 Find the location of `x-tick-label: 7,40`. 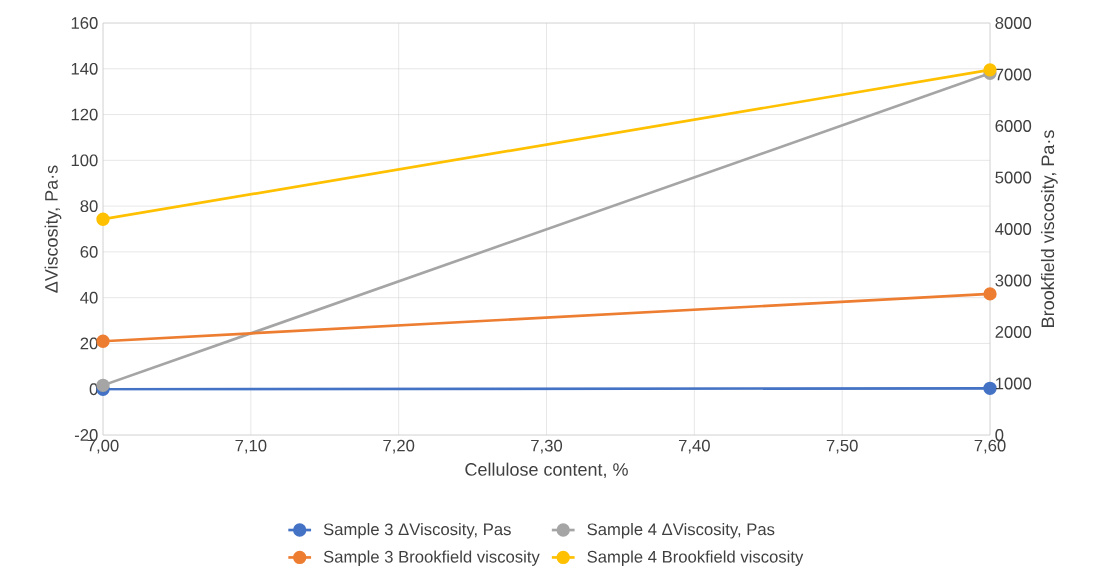

x-tick-label: 7,40 is located at coordinates (694, 446).